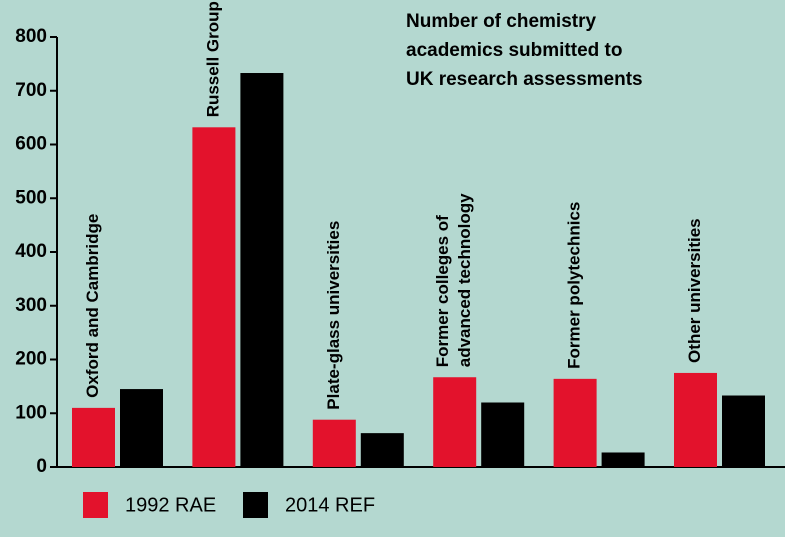 The image size is (785, 537). I want to click on category-label: Plate-glass universities, so click(333, 315).